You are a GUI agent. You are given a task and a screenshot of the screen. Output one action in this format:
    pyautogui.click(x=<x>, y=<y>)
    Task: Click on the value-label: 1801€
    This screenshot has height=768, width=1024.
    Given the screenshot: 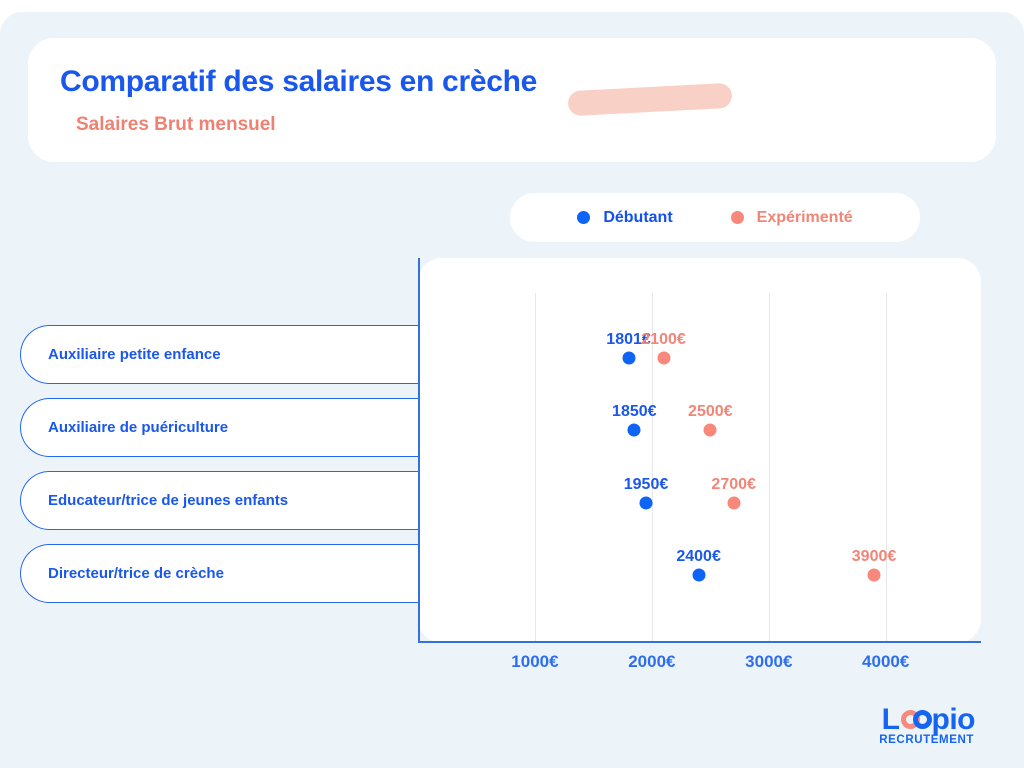 What is the action you would take?
    pyautogui.click(x=628, y=339)
    